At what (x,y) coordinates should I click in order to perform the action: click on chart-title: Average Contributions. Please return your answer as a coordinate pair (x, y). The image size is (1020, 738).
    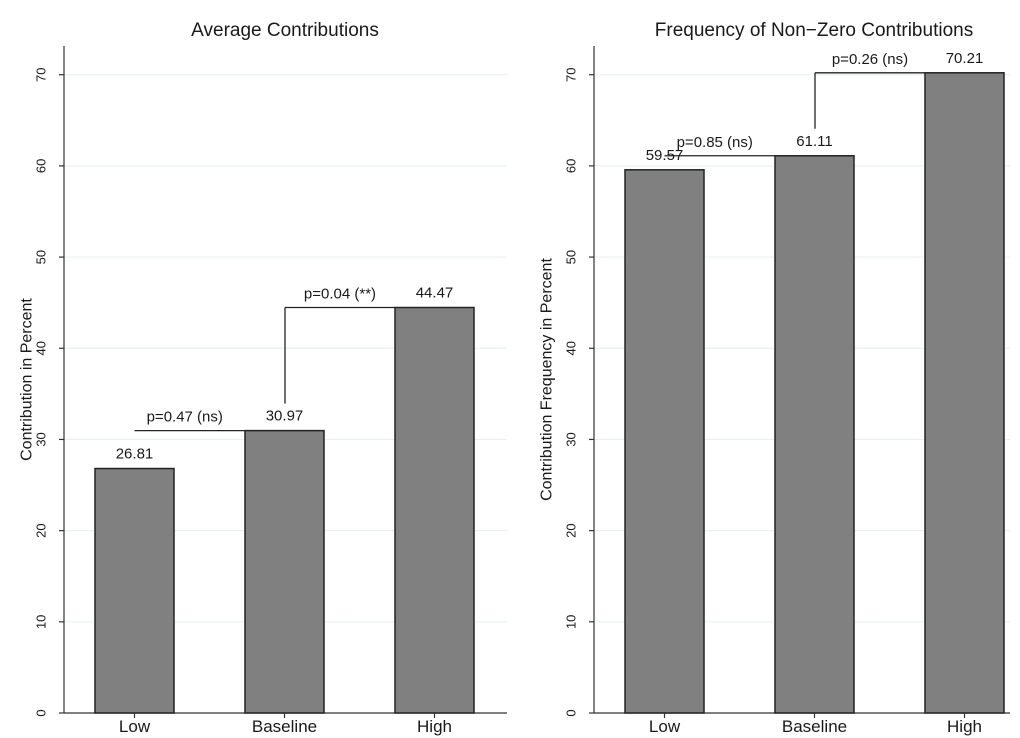
    Looking at the image, I should click on (285, 30).